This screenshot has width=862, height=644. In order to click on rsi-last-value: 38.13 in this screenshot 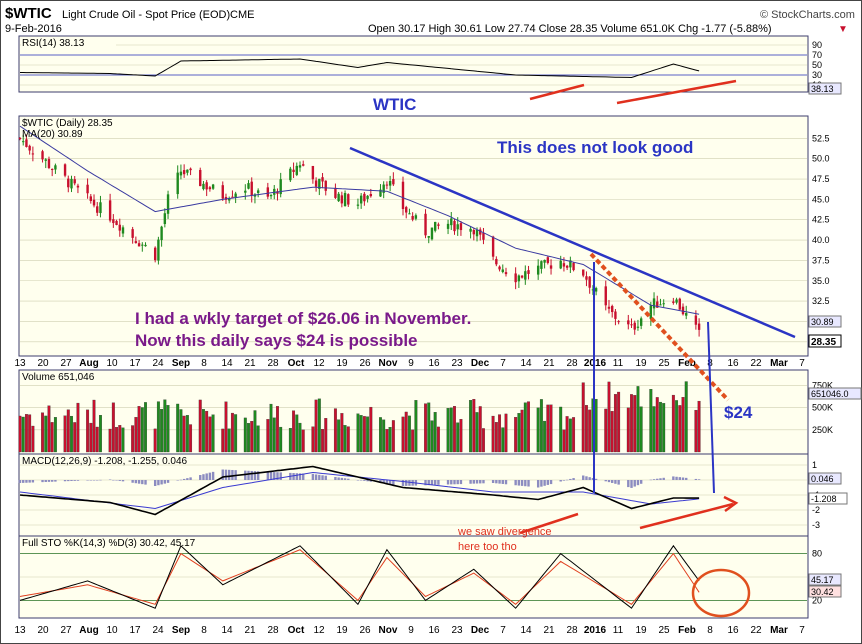, I will do `click(822, 89)`.